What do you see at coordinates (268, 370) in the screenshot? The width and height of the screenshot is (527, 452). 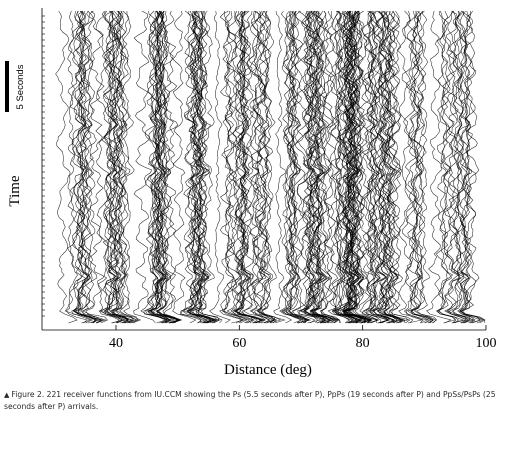 I see `x-axis-label: Distance (deg)` at bounding box center [268, 370].